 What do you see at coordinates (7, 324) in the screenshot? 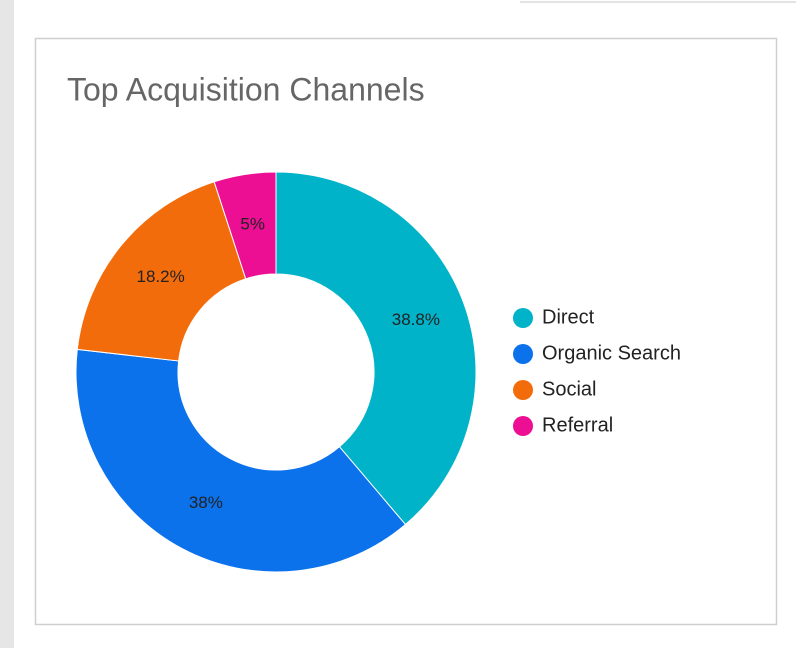
I see `side-strip` at bounding box center [7, 324].